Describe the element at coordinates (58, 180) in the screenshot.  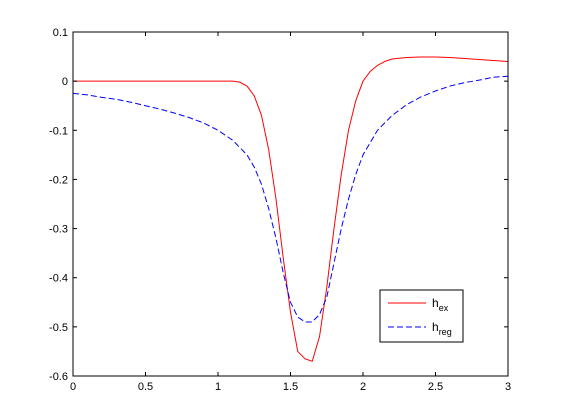
I see `y-tick-label: -0.2` at that location.